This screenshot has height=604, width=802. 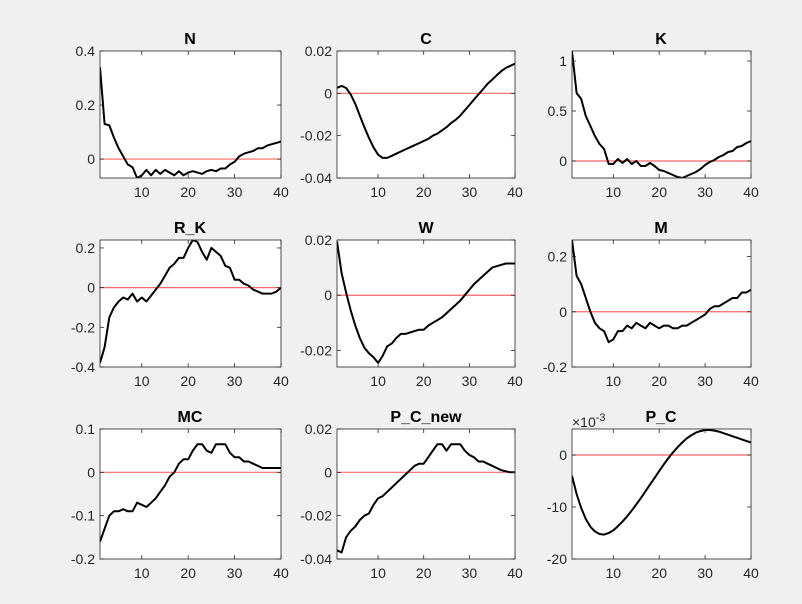 What do you see at coordinates (557, 559) in the screenshot?
I see `y-tick-label: -20` at bounding box center [557, 559].